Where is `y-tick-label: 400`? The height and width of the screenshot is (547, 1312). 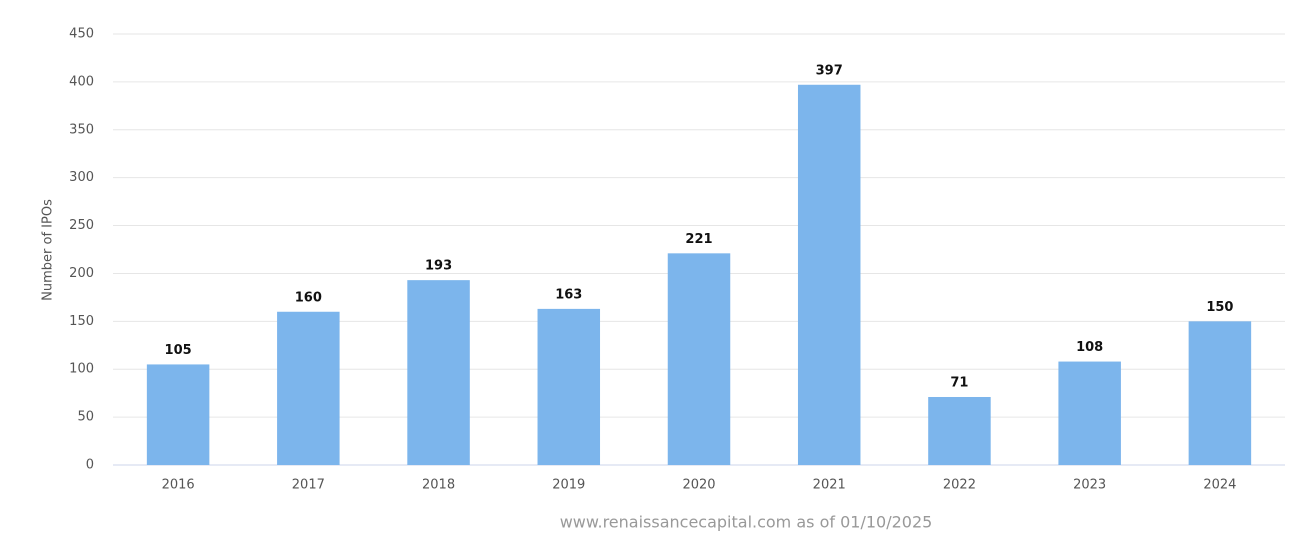
y-tick-label: 400 is located at coordinates (81, 81).